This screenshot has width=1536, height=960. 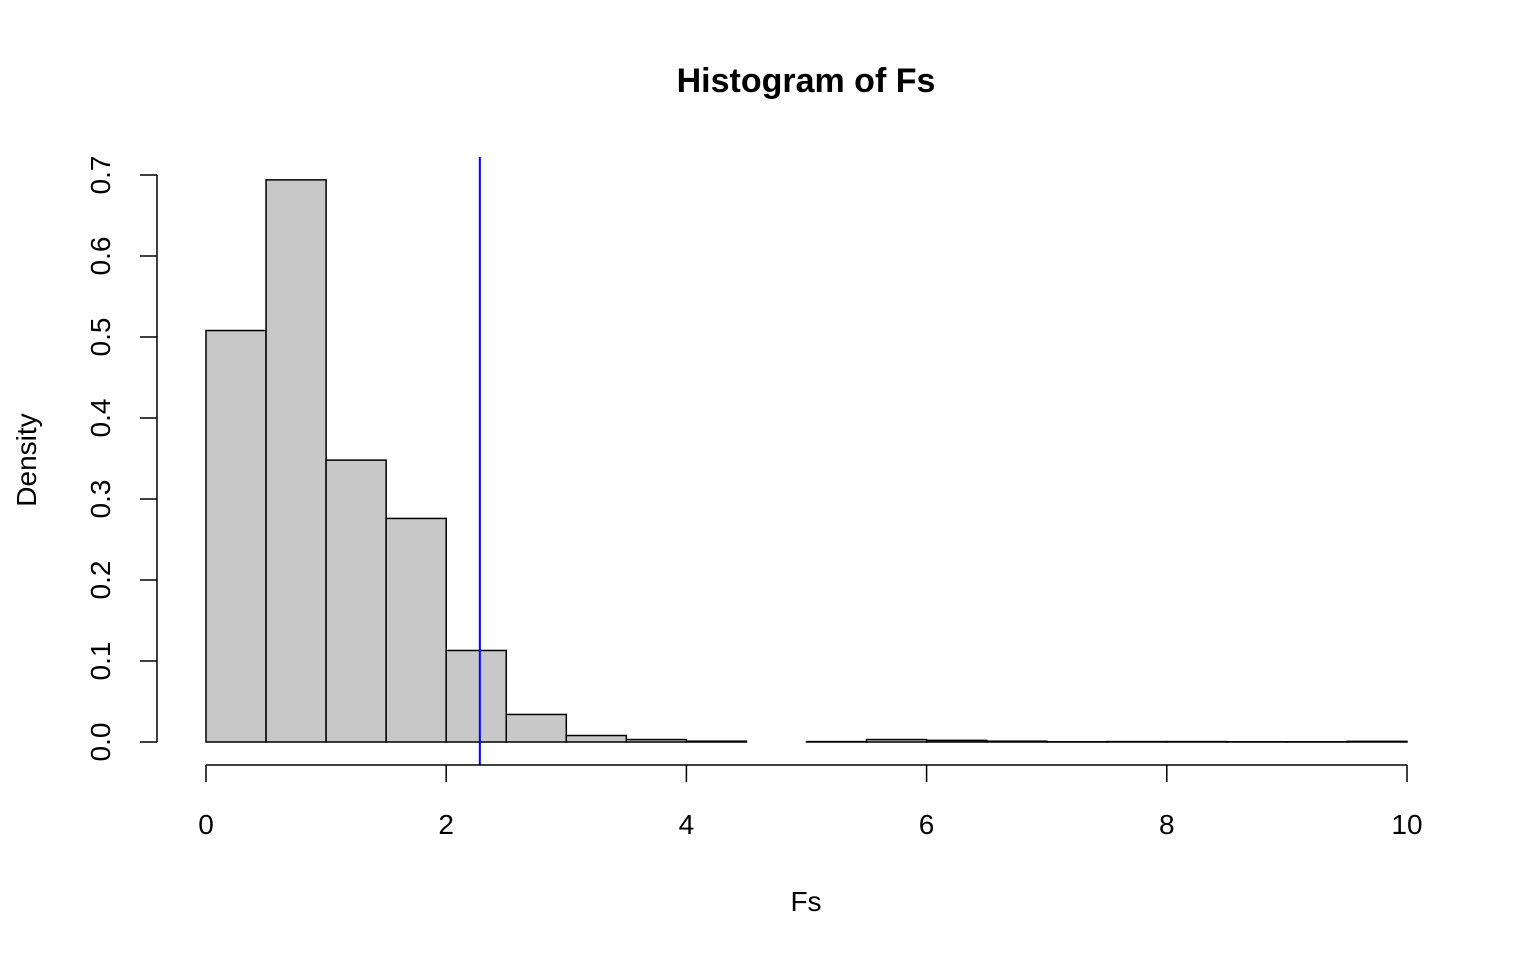 I want to click on x-tick-label-4: 8, so click(x=1167, y=824).